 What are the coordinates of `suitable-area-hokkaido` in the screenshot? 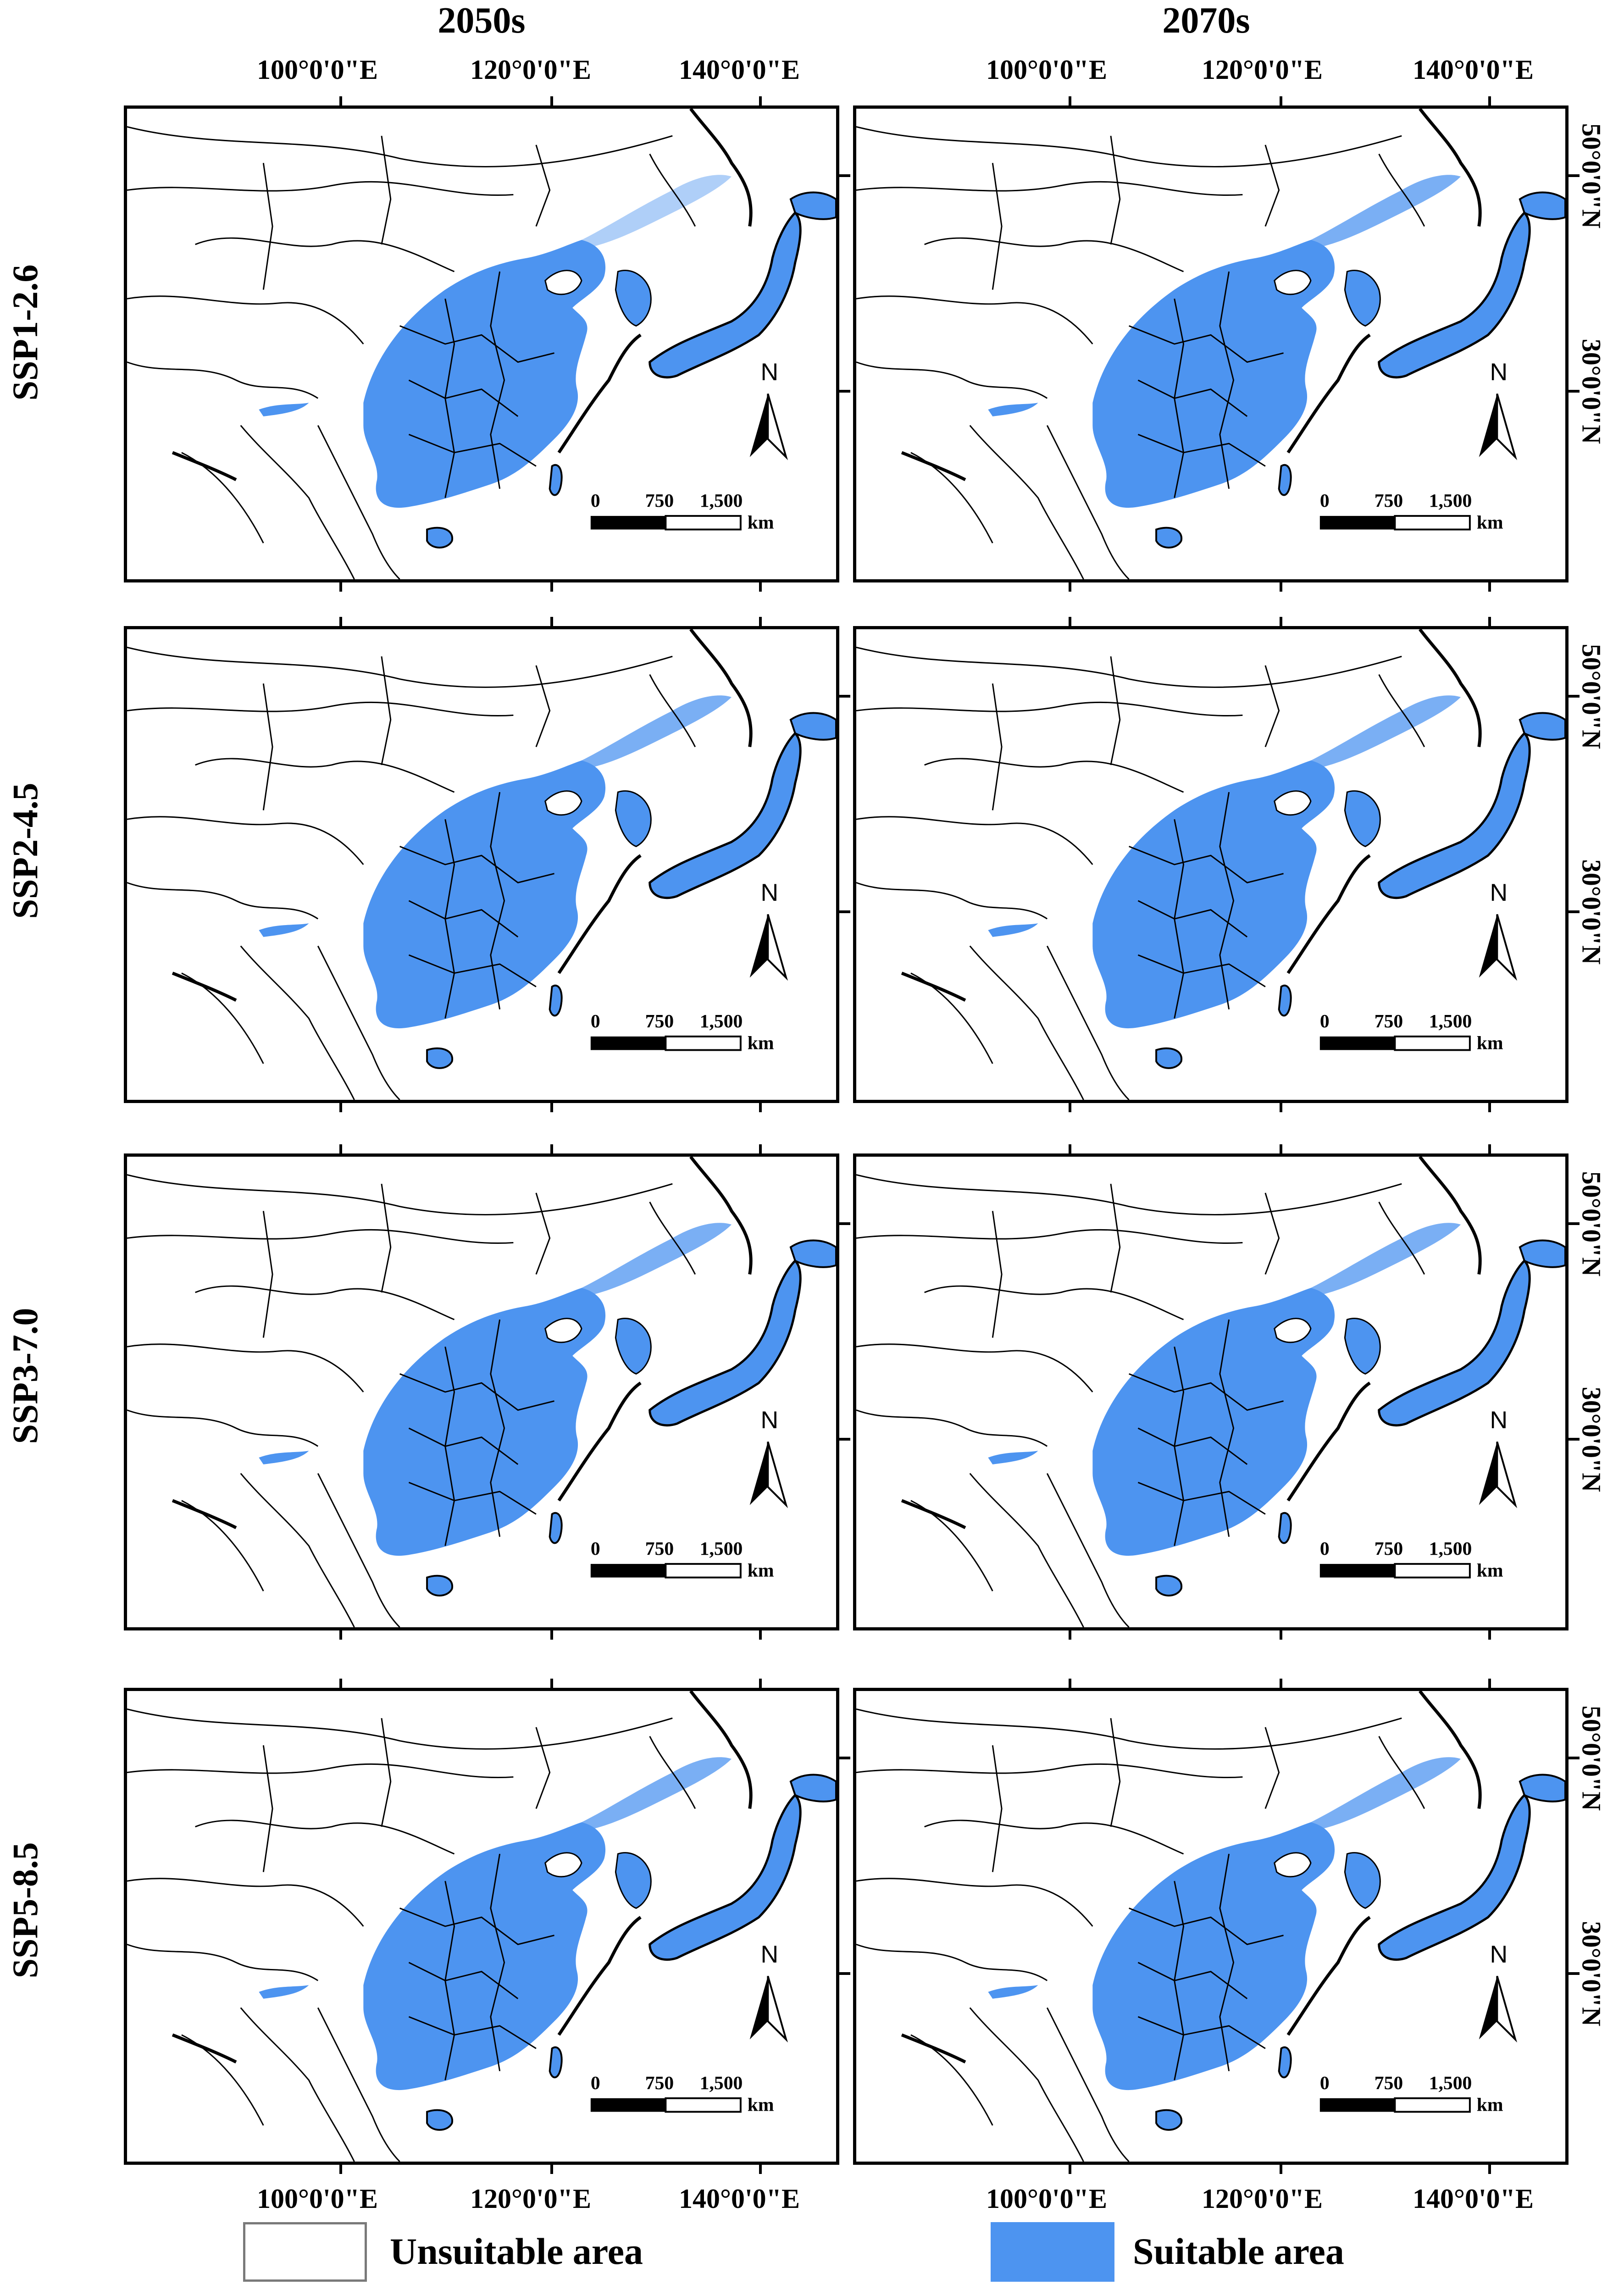 It's located at (1542, 1788).